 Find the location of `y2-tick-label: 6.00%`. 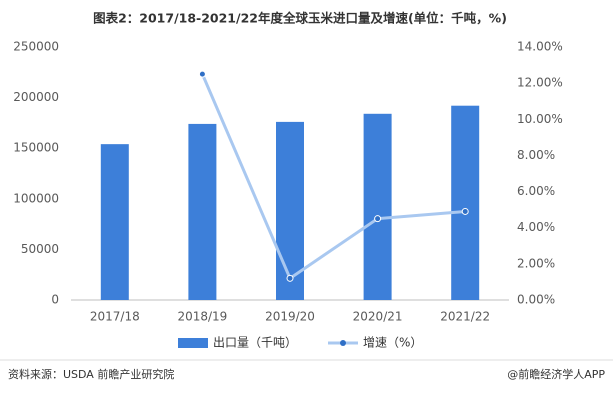

y2-tick-label: 6.00% is located at coordinates (536, 191).